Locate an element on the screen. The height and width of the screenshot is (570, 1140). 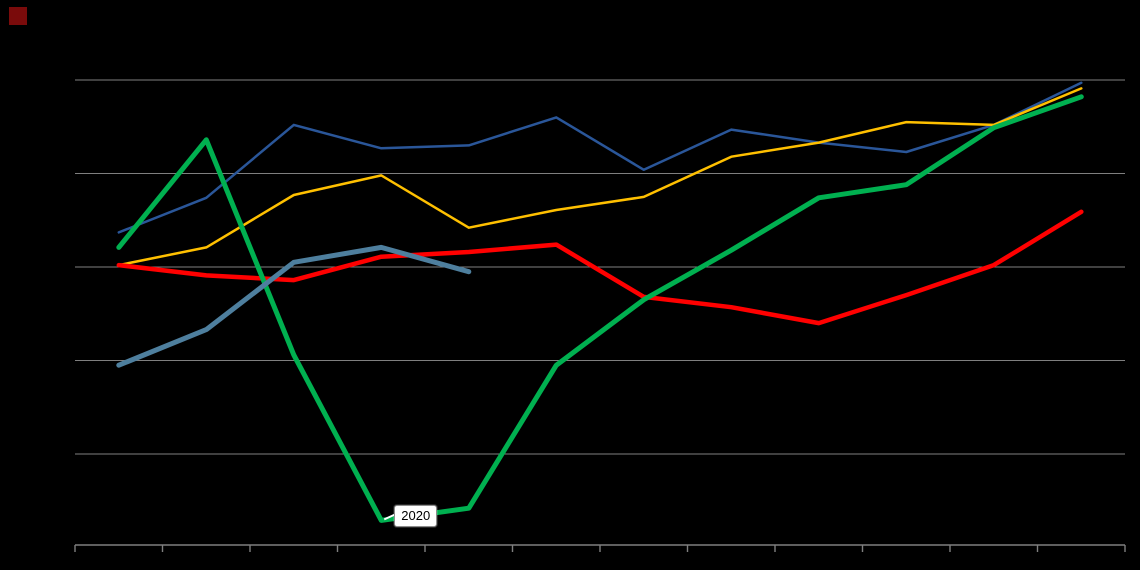
steel-blue-line is located at coordinates (294, 306).